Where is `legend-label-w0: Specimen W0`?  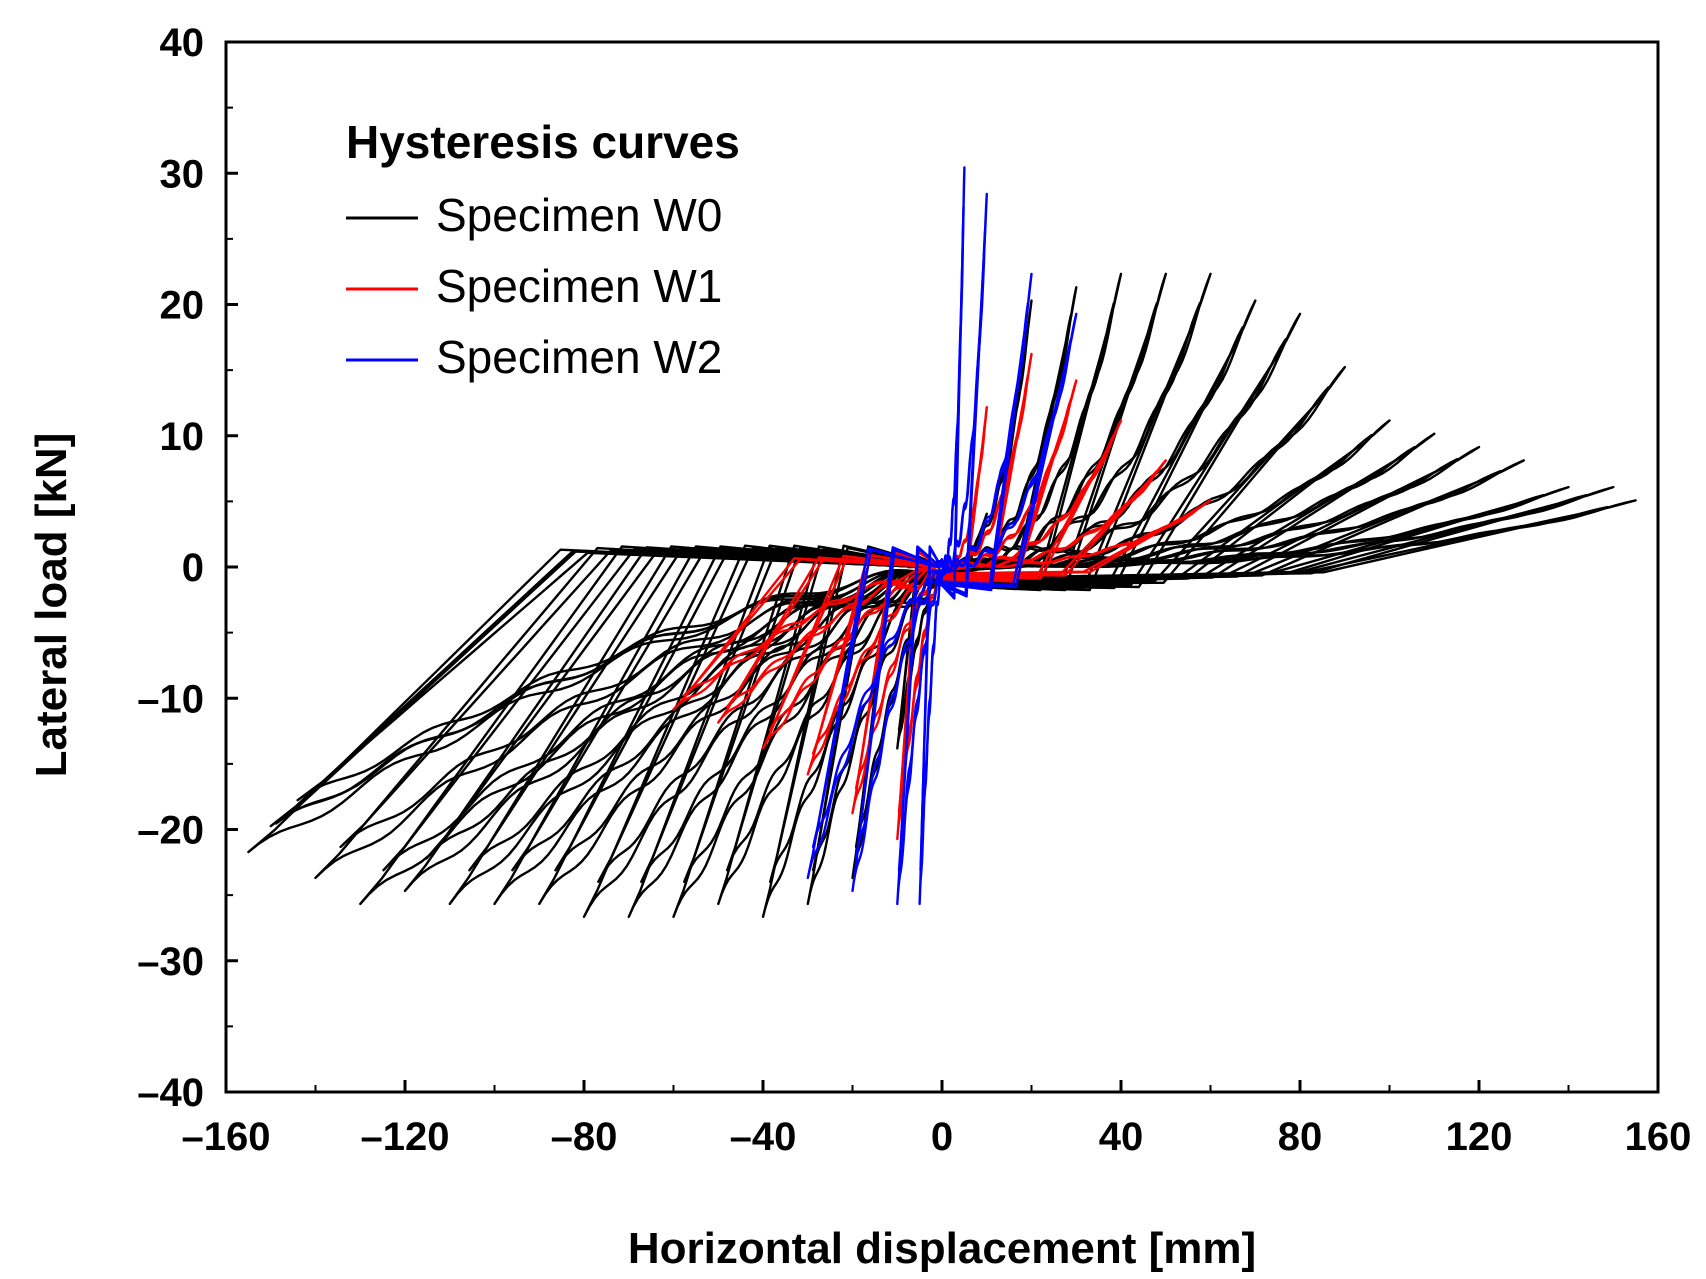 legend-label-w0: Specimen W0 is located at coordinates (579, 215).